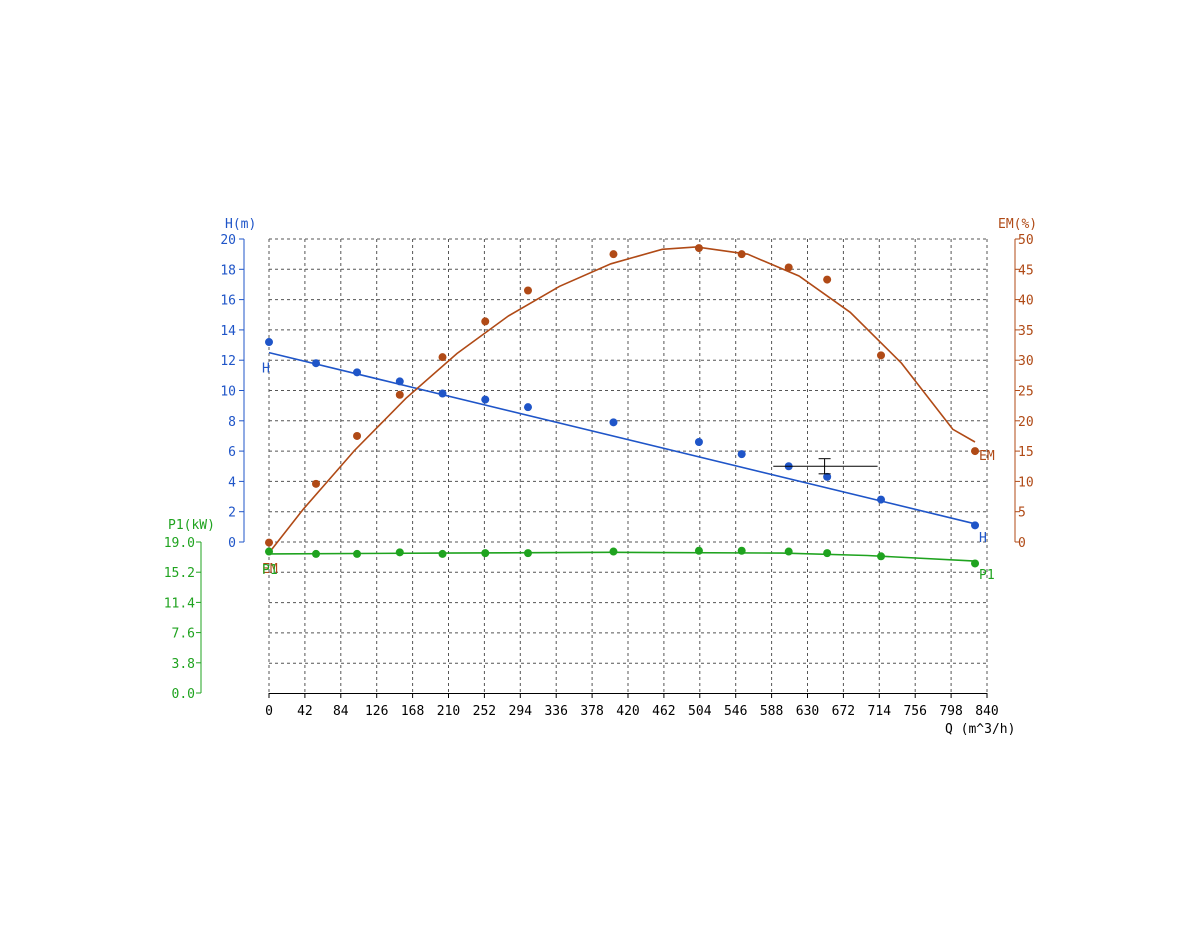  I want to click on h-axis-label: H(m), so click(240, 224).